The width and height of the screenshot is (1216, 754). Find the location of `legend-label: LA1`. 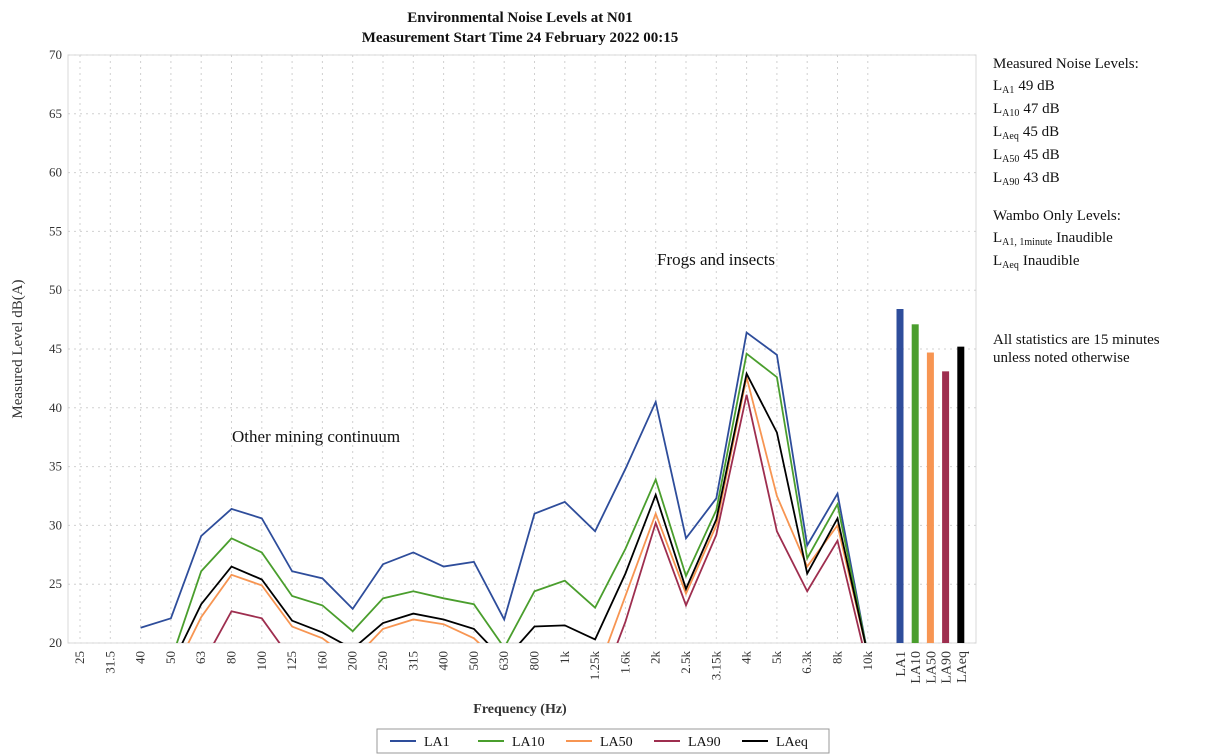

legend-label: LA1 is located at coordinates (437, 742).